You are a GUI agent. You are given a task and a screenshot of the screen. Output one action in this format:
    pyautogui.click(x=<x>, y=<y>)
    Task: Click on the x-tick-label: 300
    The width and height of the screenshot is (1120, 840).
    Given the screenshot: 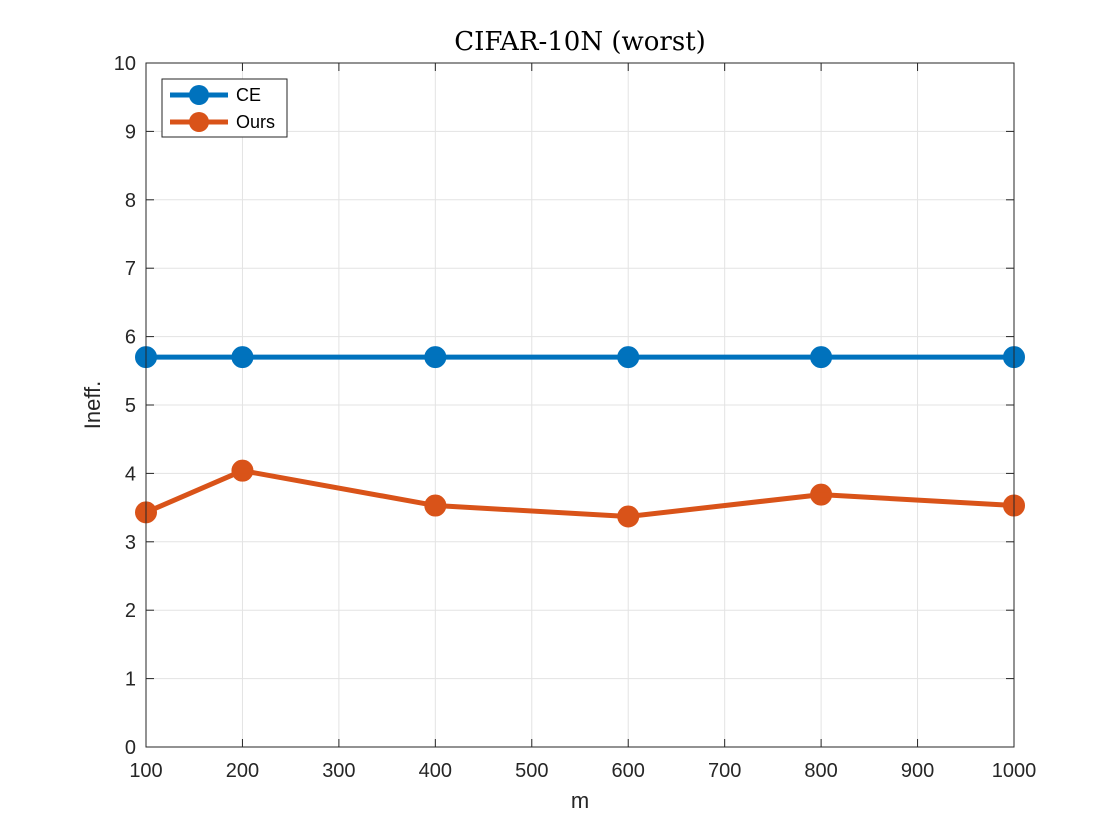 What is the action you would take?
    pyautogui.click(x=338, y=771)
    